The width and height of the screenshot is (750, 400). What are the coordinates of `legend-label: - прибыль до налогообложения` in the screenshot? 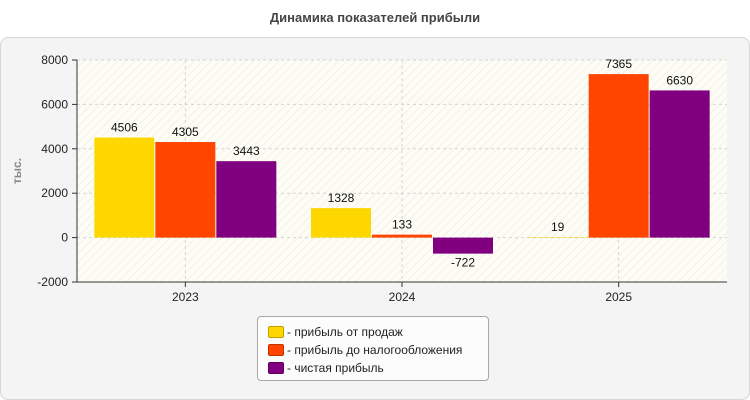 It's located at (375, 350).